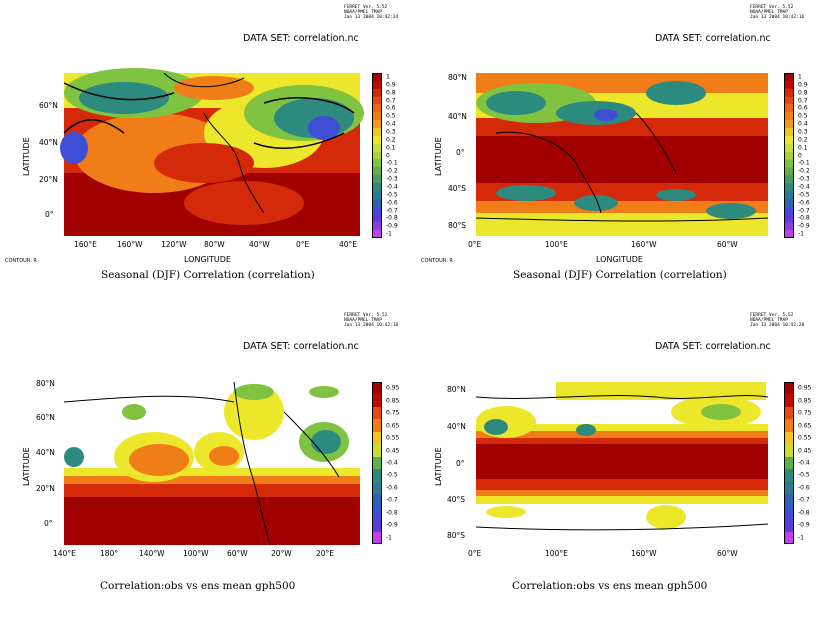 This screenshot has height=617, width=824. Describe the element at coordinates (804, 163) in the screenshot. I see `colorbar-label: -0.1` at that location.